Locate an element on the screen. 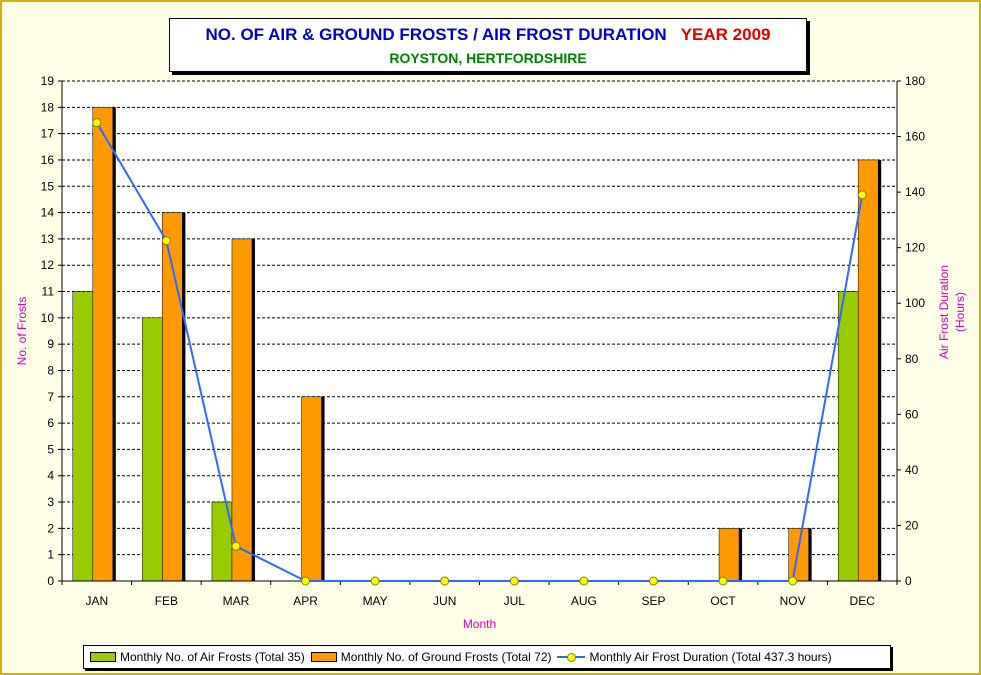 This screenshot has width=981, height=675. y-left-tick-label: 12 is located at coordinates (48, 265).